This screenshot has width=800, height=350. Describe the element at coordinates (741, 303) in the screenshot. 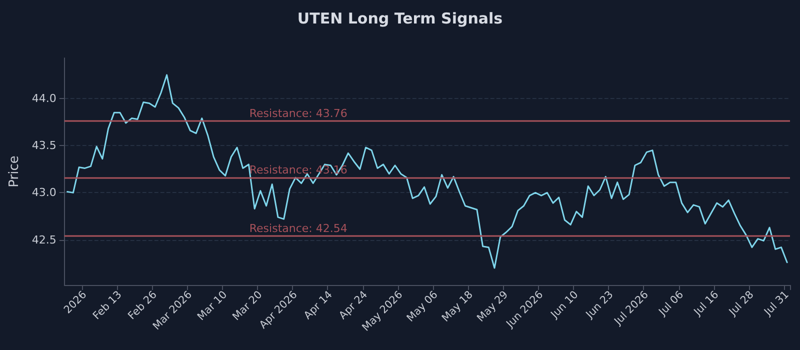

I see `x-tick-label: Jul 28` at that location.